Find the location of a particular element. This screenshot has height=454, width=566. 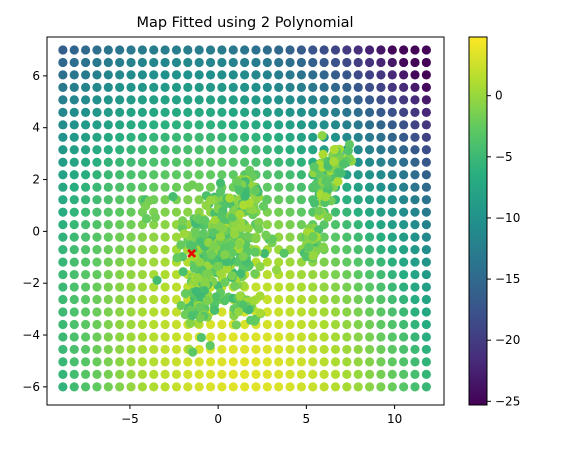

colorbar-tick-label: 0 is located at coordinates (499, 96).